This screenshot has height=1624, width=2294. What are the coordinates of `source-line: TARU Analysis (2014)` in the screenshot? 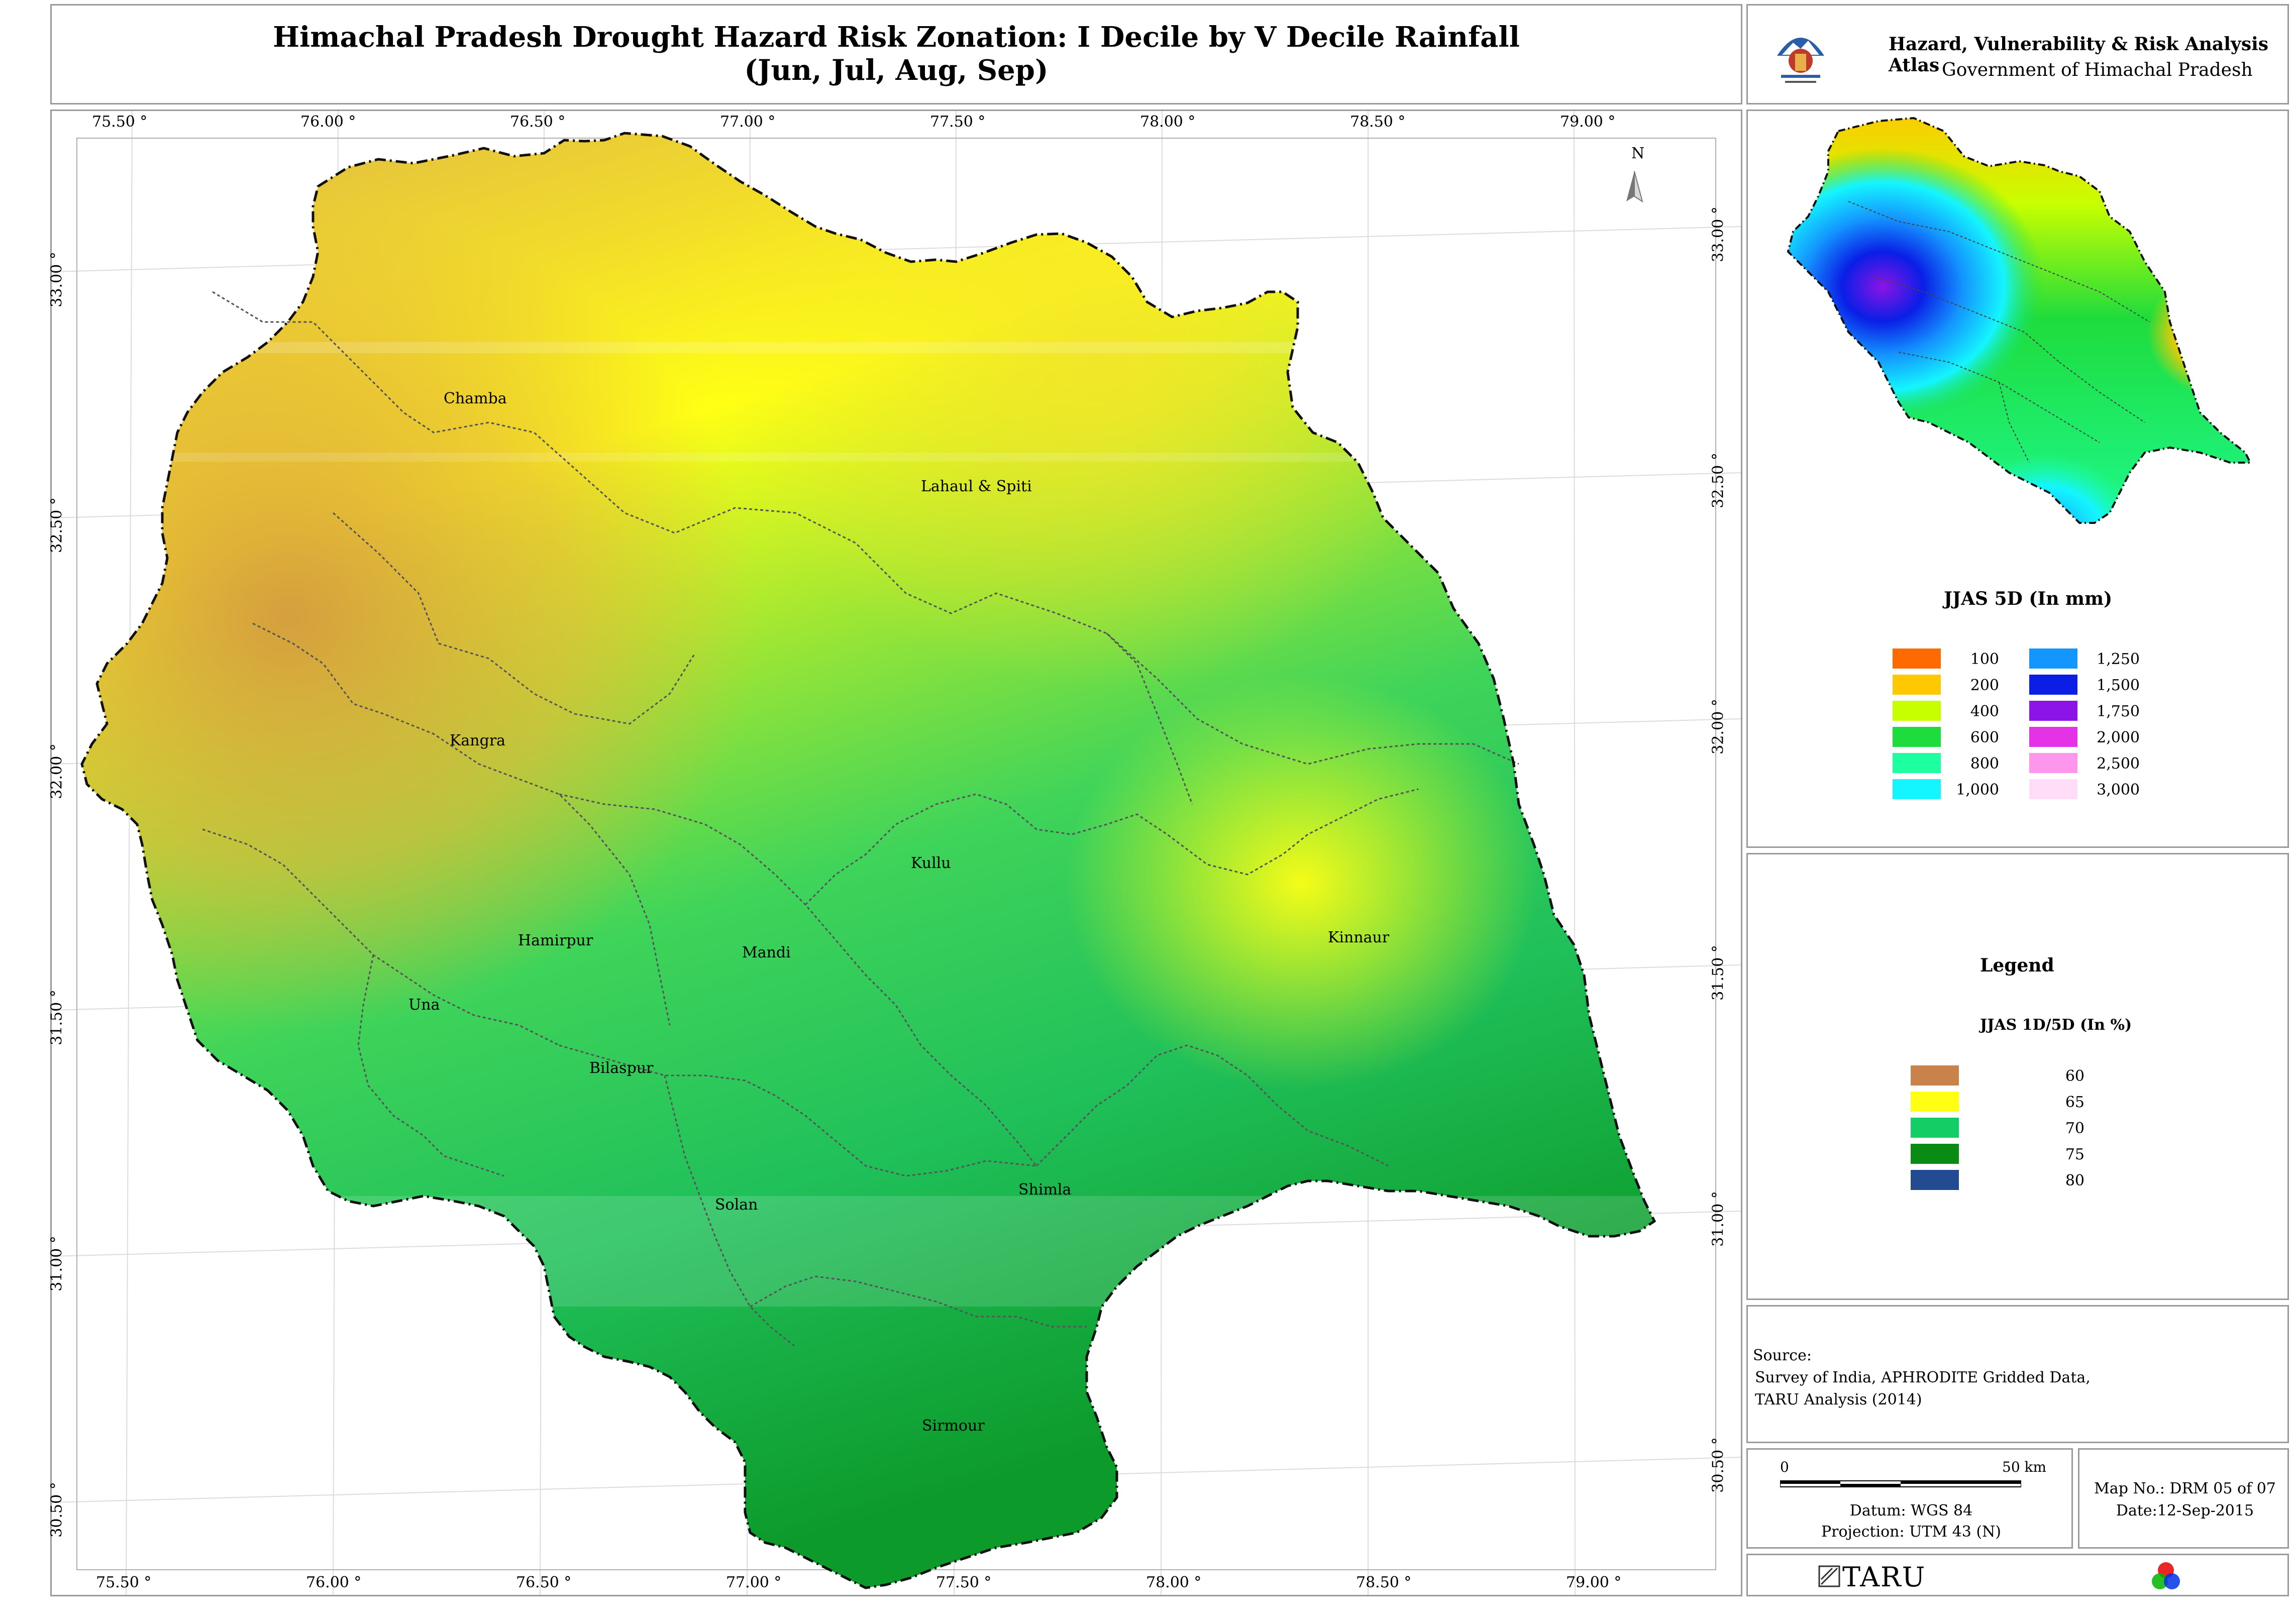 It's located at (1838, 1400).